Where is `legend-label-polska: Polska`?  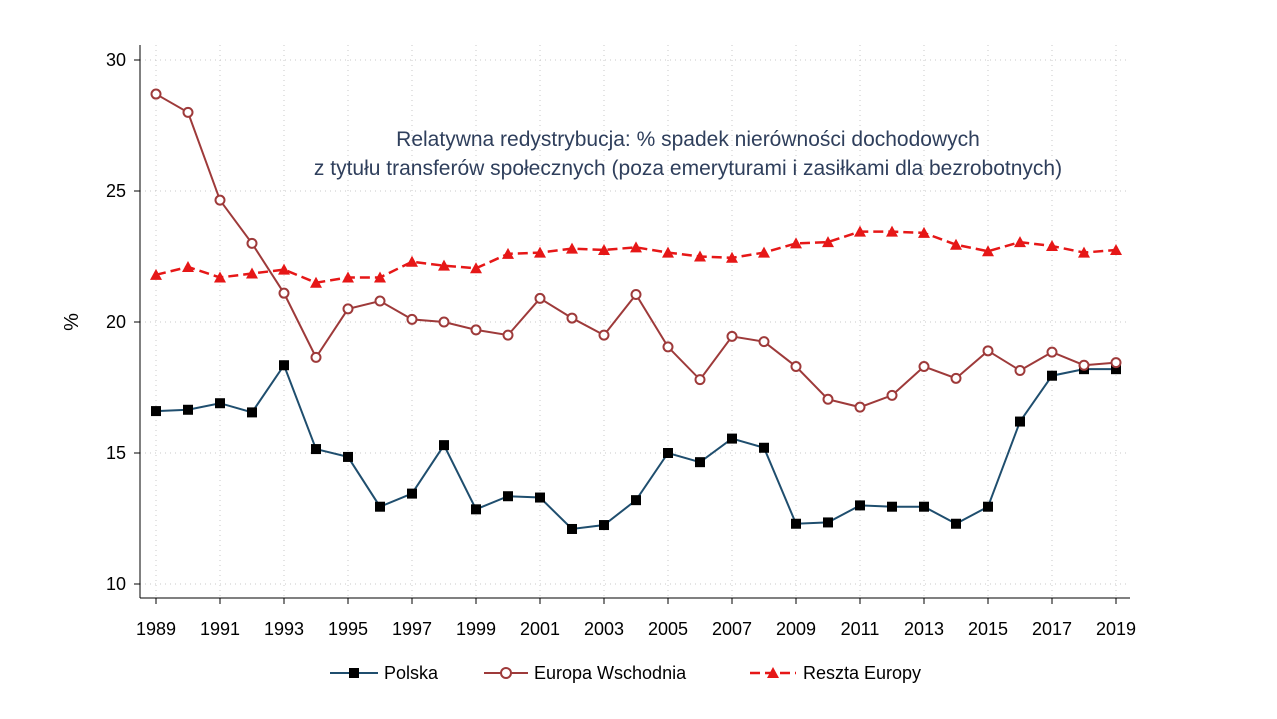
legend-label-polska: Polska is located at coordinates (411, 673).